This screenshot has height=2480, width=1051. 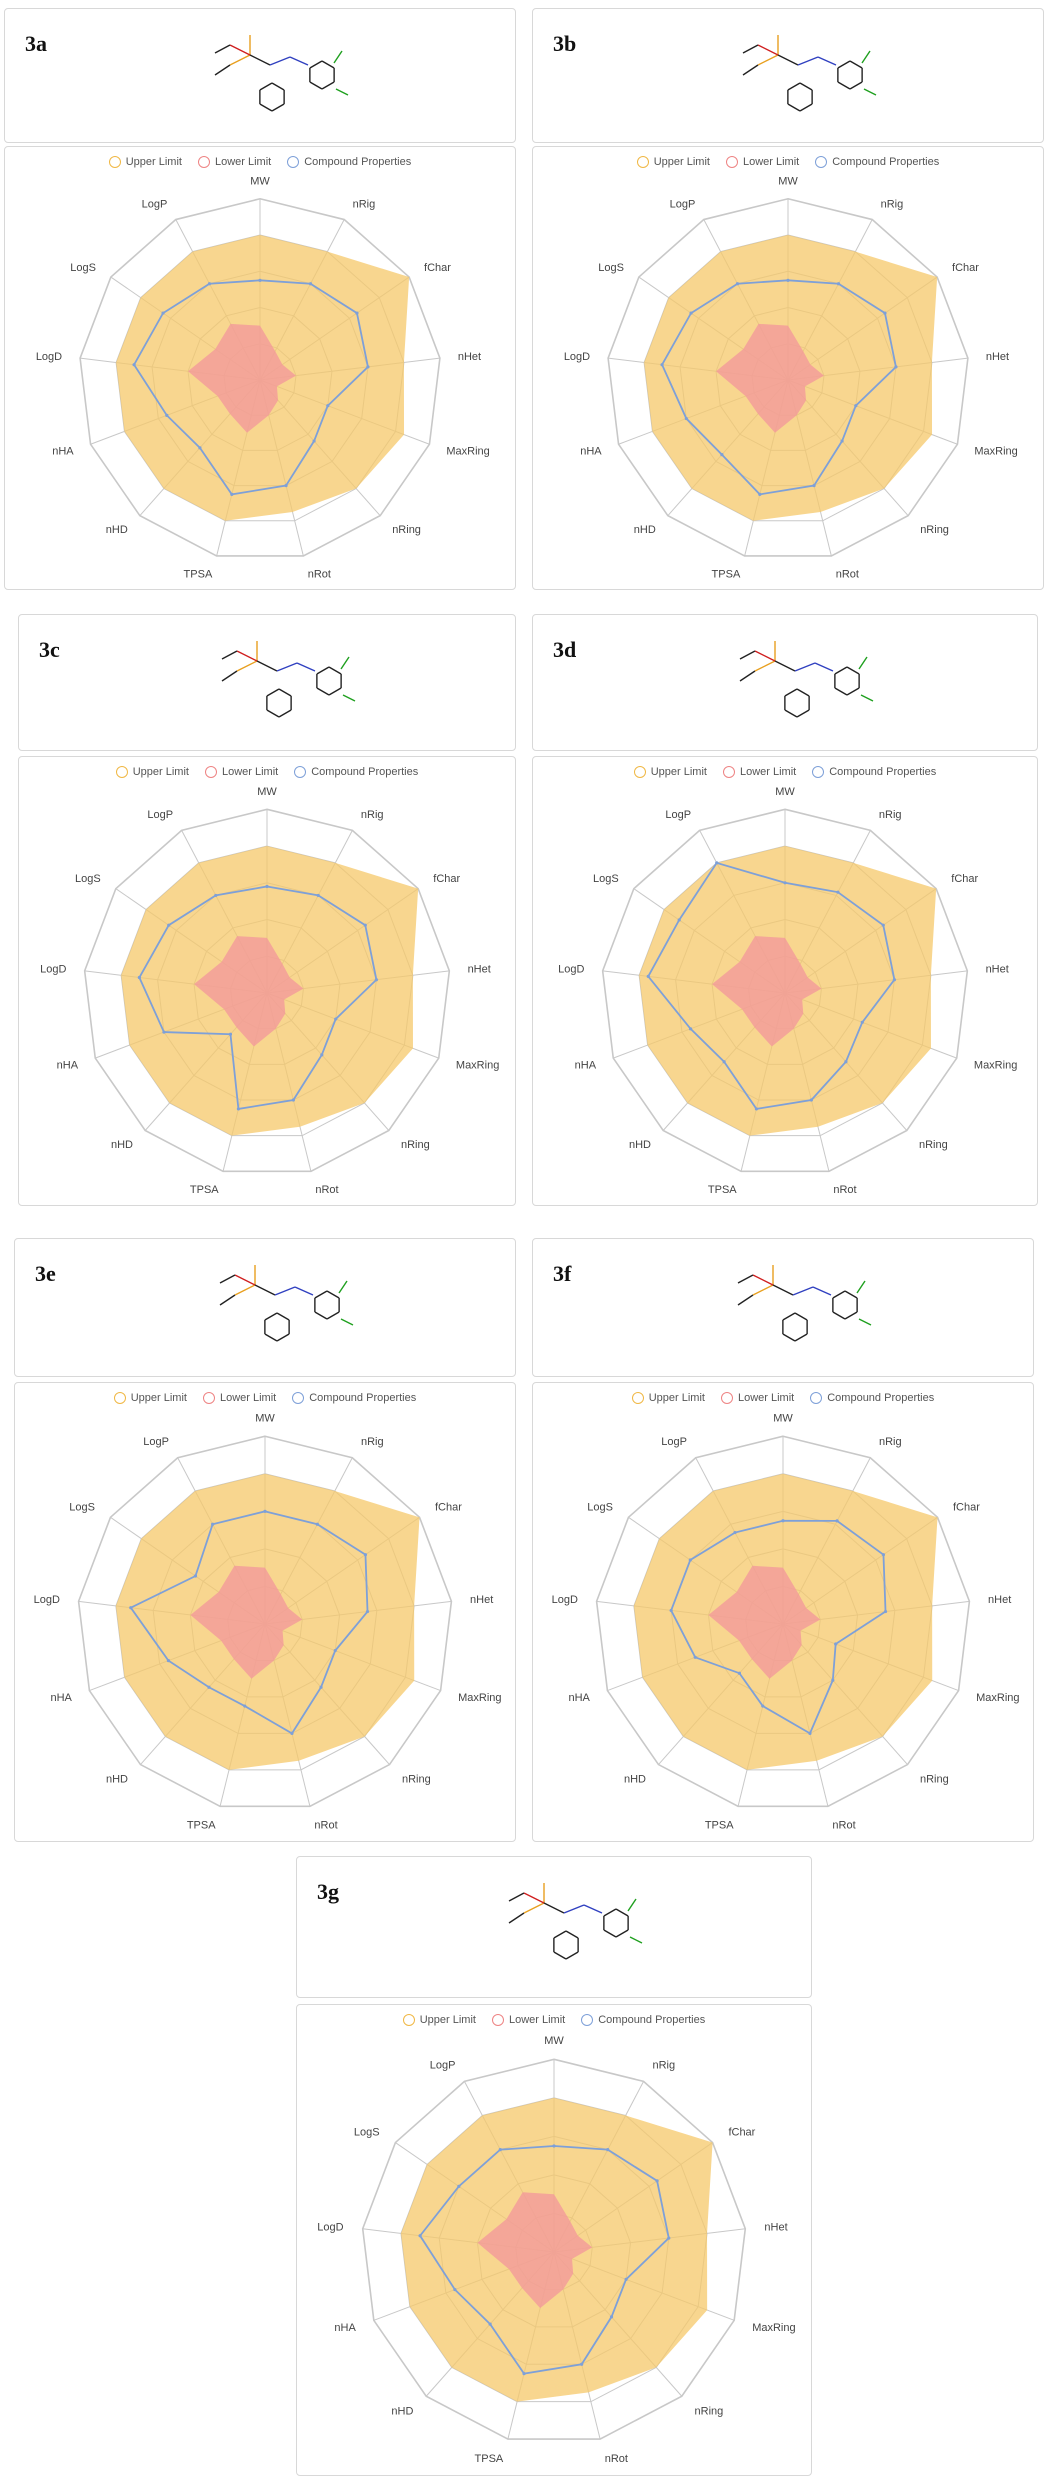 I want to click on axis-label-nRig: nRig, so click(x=372, y=815).